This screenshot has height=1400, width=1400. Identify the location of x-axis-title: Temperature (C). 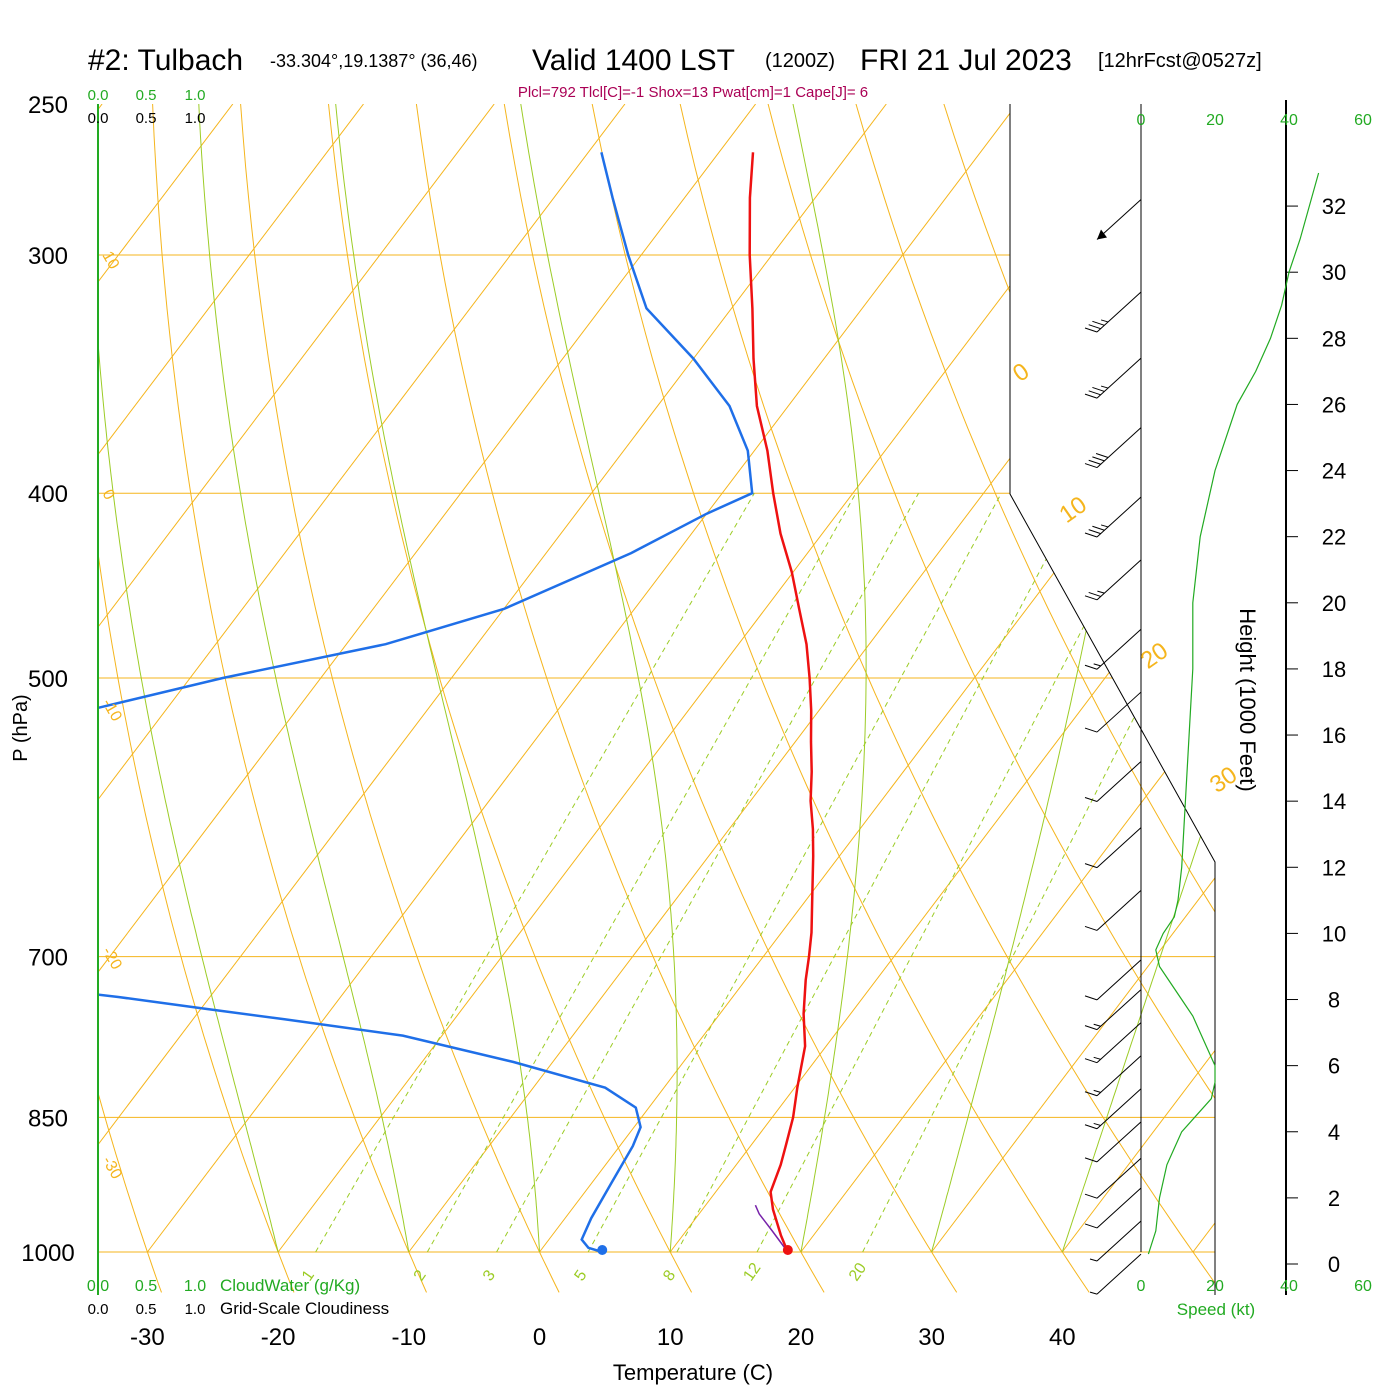
(693, 1372).